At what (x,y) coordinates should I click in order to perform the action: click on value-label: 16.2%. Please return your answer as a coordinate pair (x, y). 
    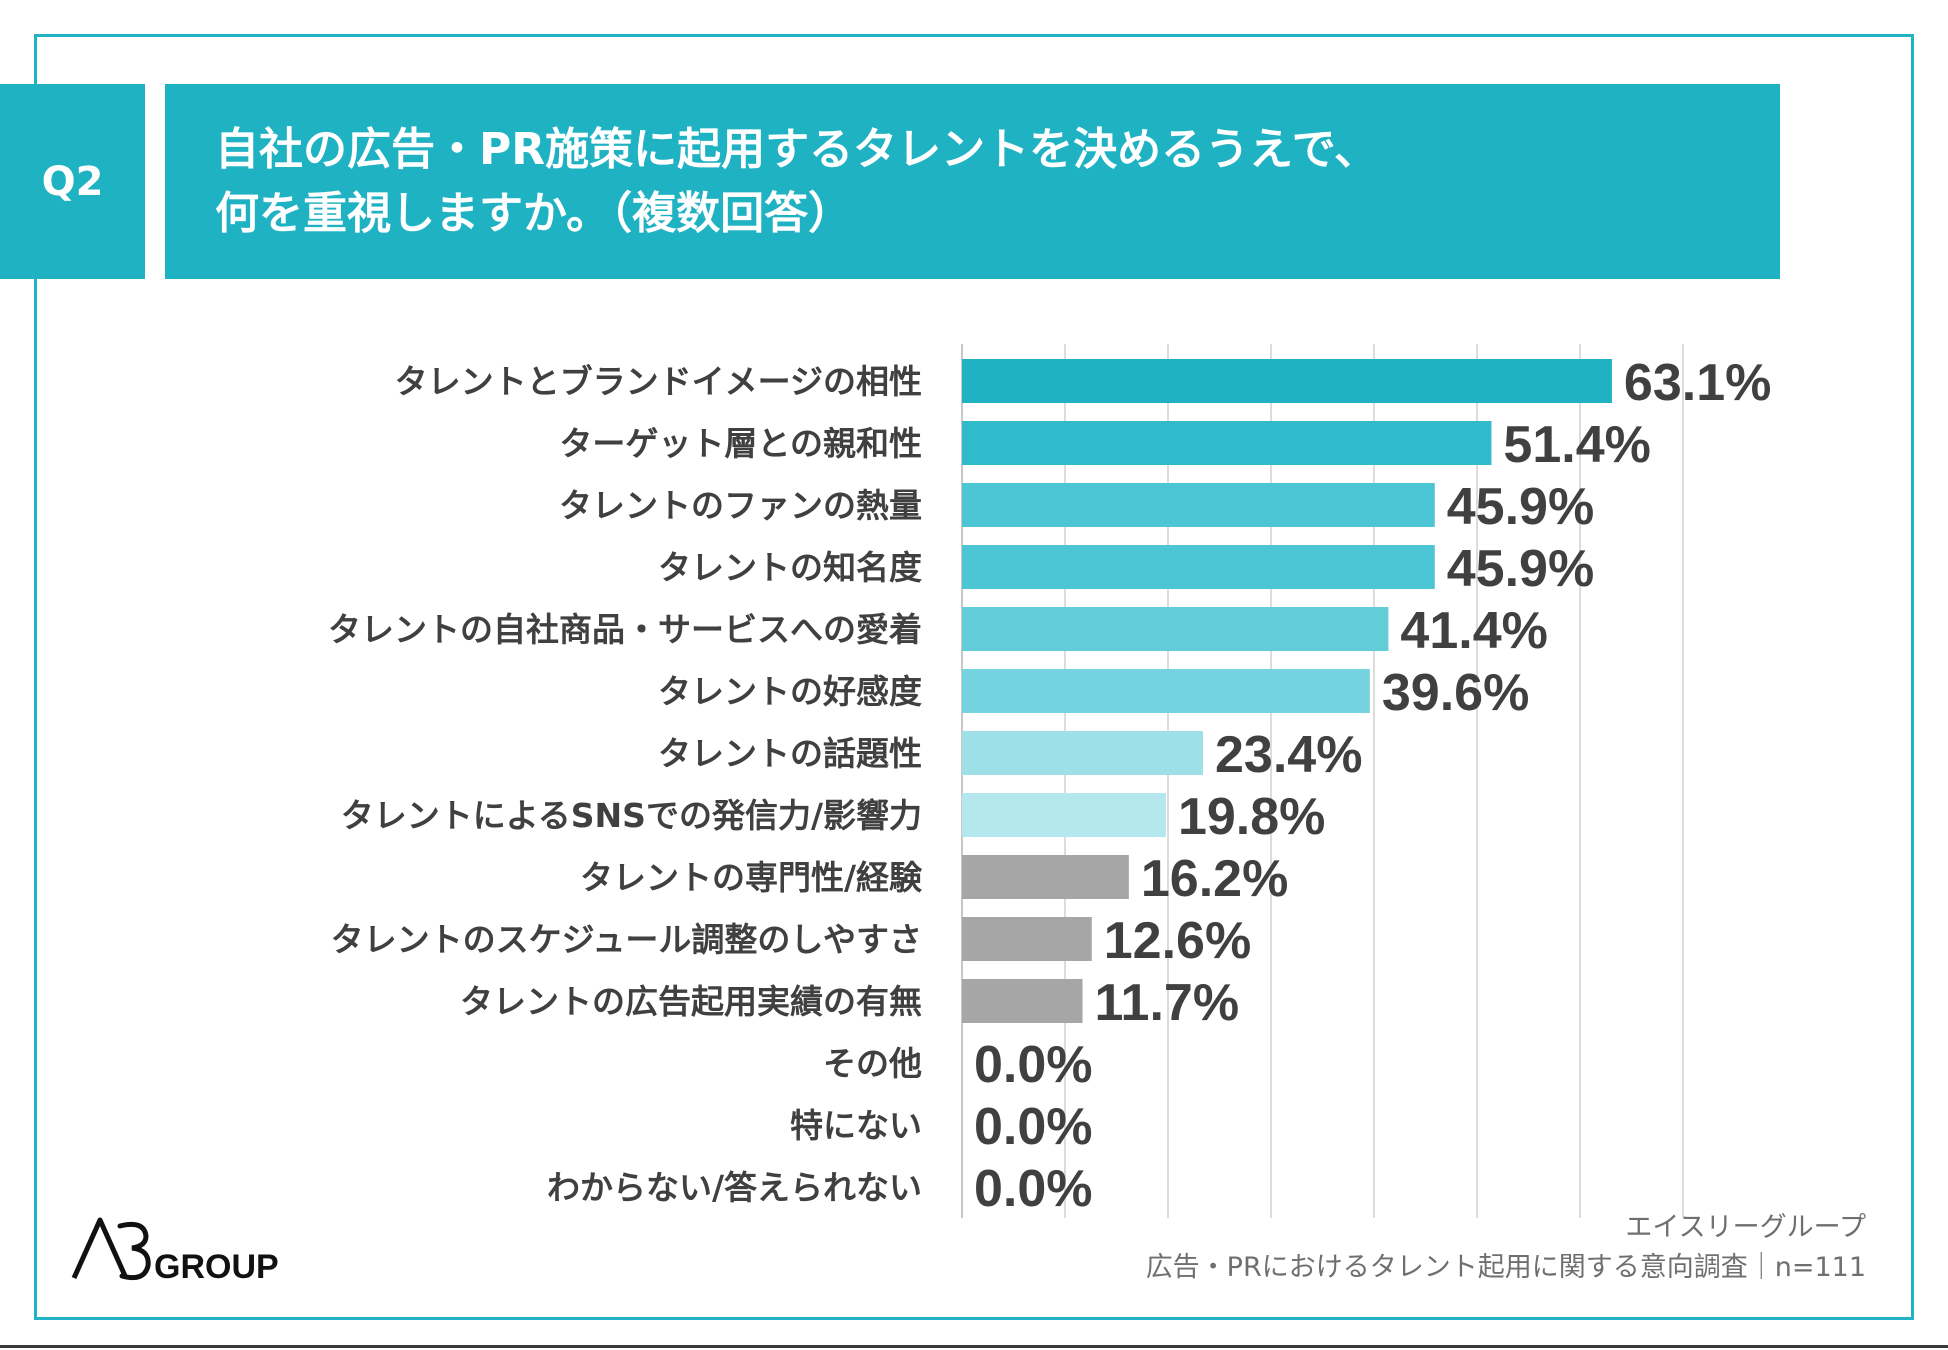
    Looking at the image, I should click on (1214, 879).